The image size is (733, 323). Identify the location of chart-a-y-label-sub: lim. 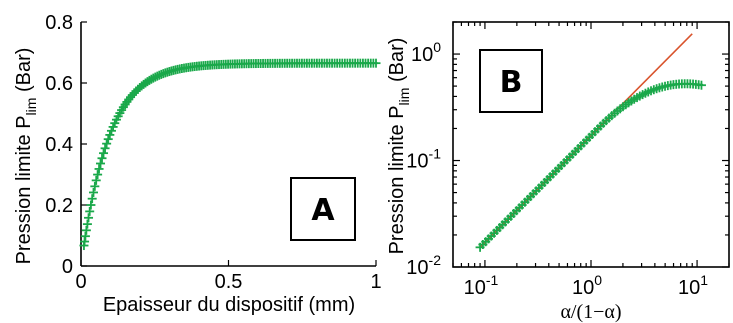
(31, 107).